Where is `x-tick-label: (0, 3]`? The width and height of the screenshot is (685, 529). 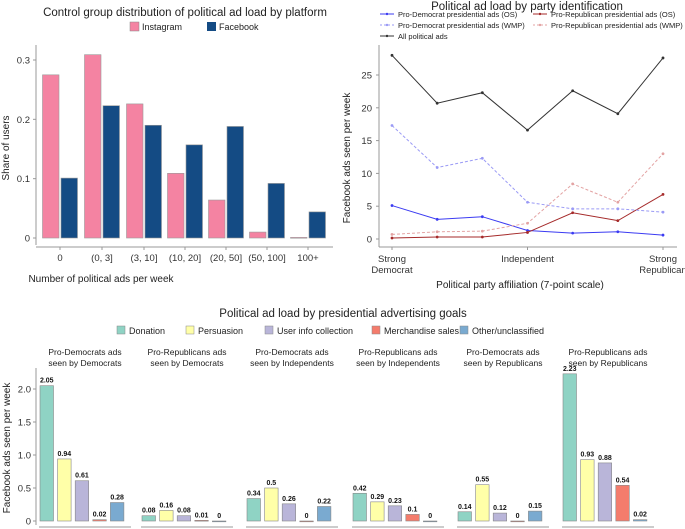 x-tick-label: (0, 3] is located at coordinates (102, 258).